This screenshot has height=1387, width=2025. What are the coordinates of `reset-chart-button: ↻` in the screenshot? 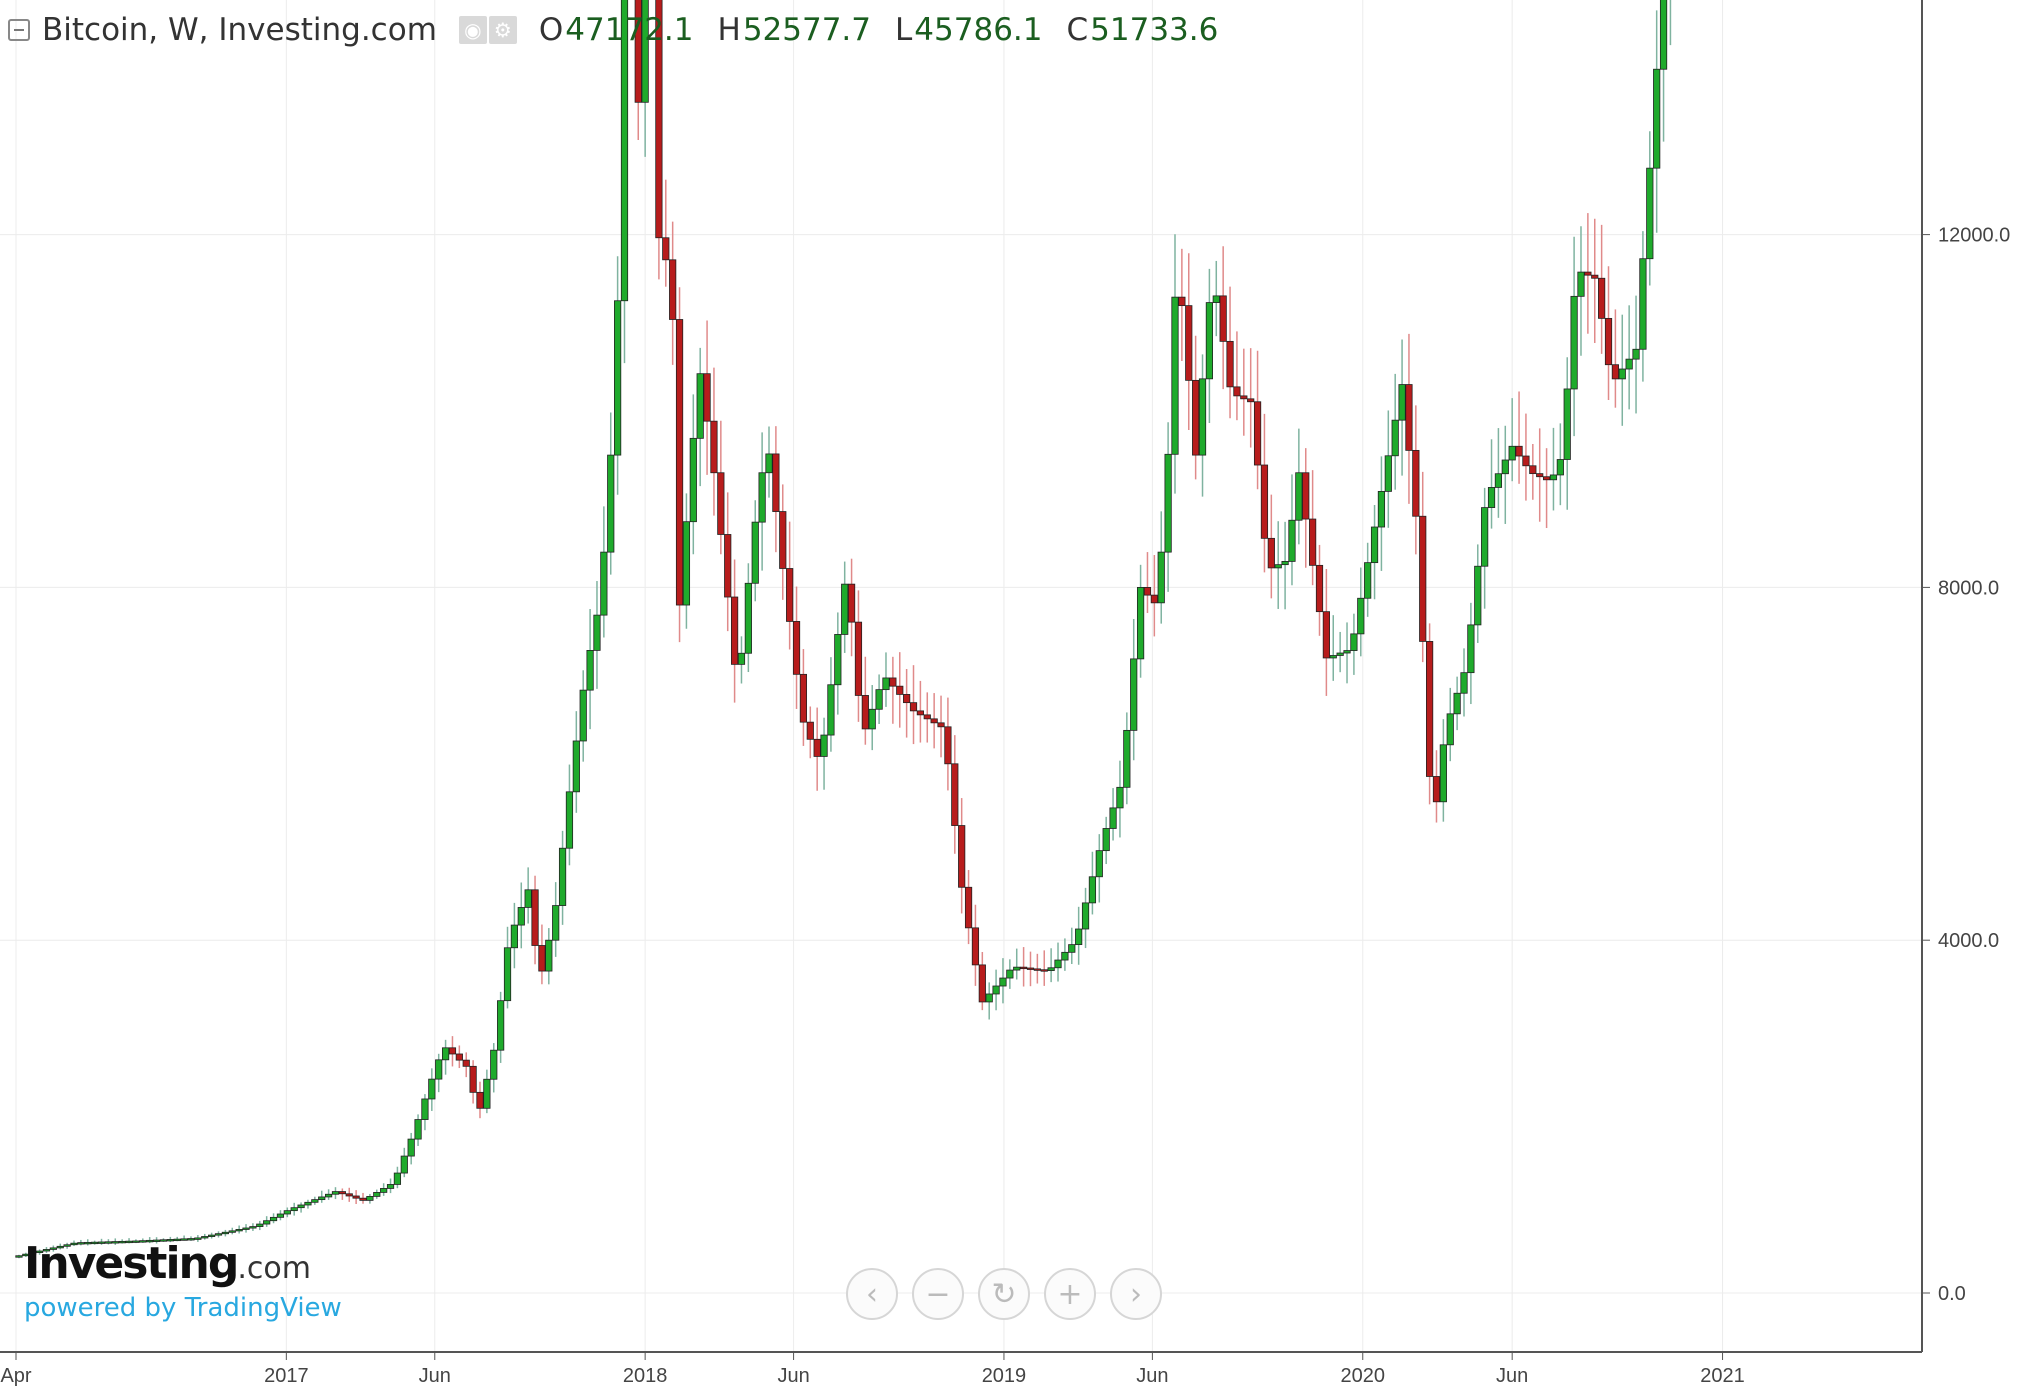 It's located at (1004, 1294).